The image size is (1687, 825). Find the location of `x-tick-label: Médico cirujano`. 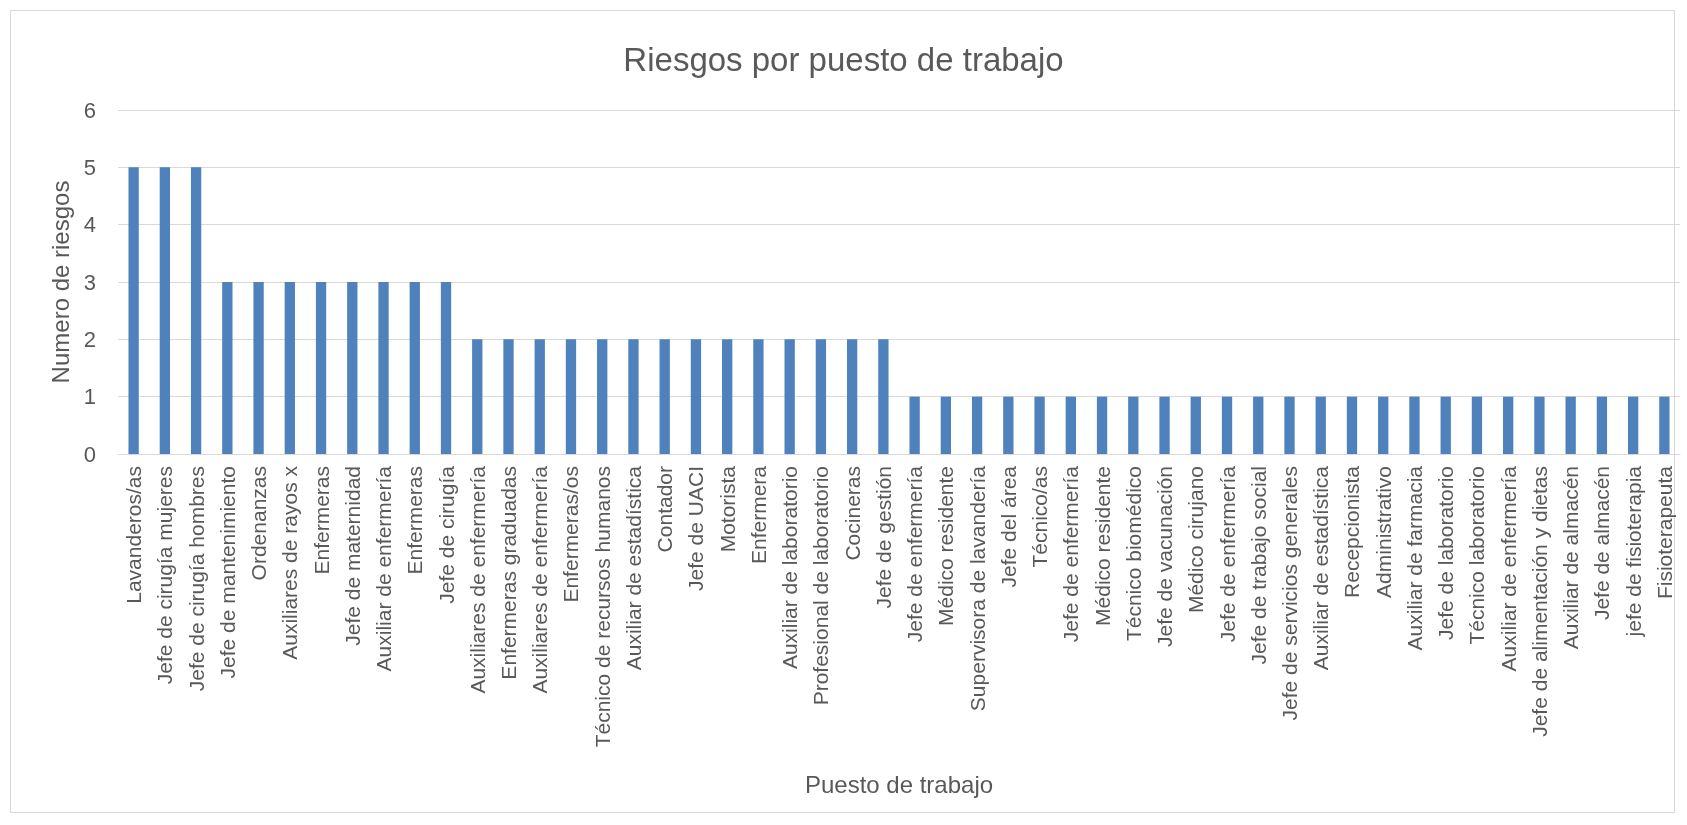

x-tick-label: Médico cirujano is located at coordinates (1196, 540).